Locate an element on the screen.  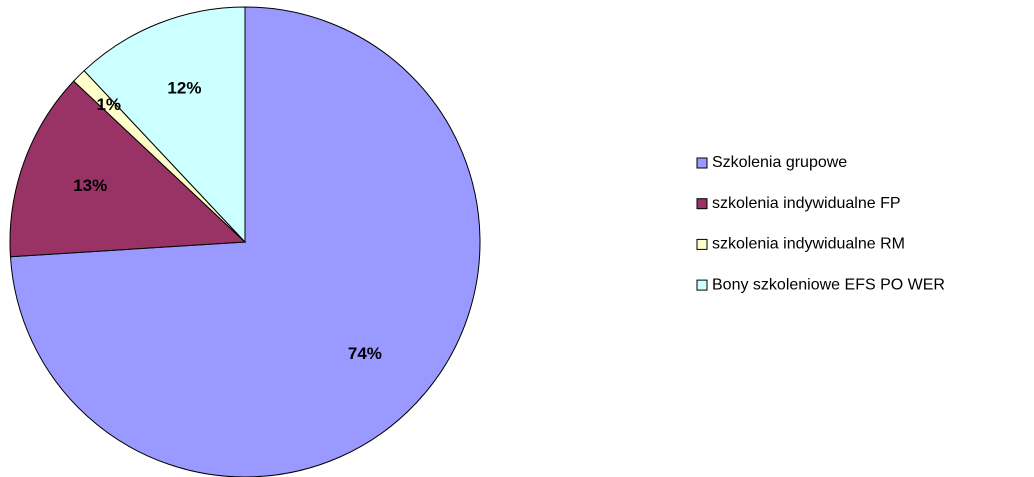
data-label: 74% is located at coordinates (365, 353).